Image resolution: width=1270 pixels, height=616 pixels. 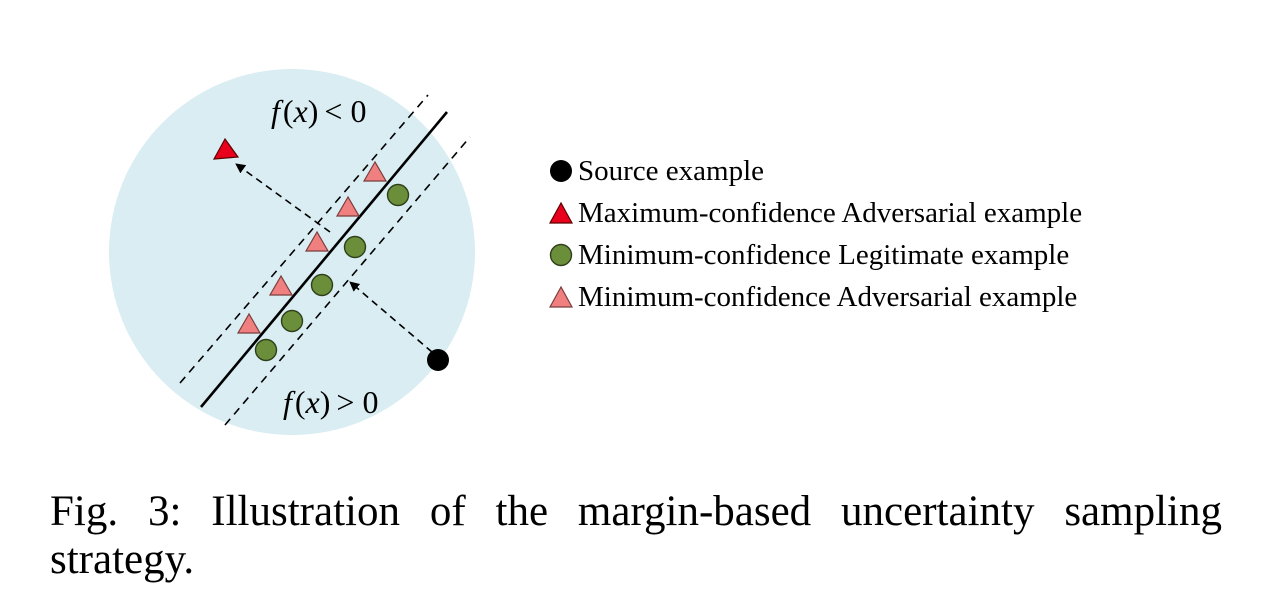 I want to click on upper-region-label: f(x) < 0, so click(x=318, y=111).